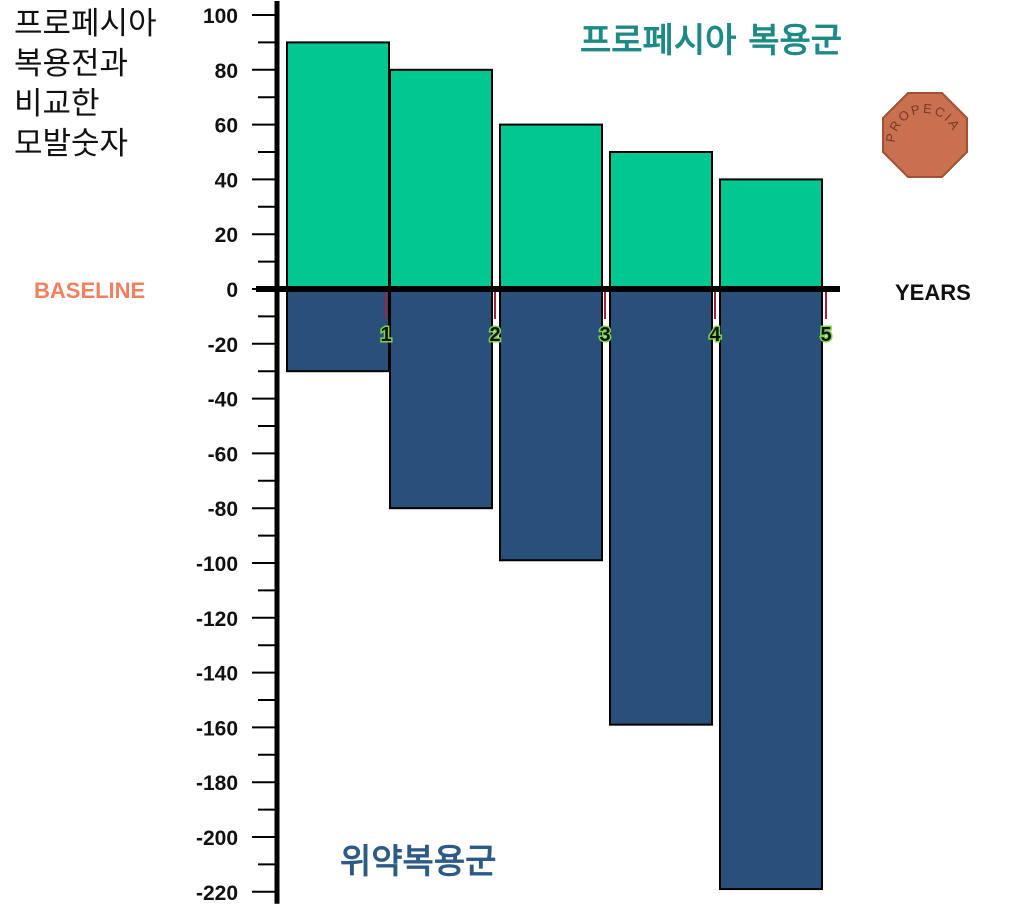  What do you see at coordinates (220, 16) in the screenshot?
I see `y-tick-label: 100` at bounding box center [220, 16].